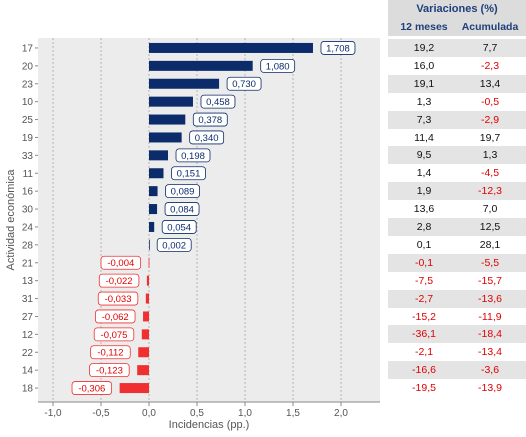  I want to click on x-tick-label: 0,5, so click(197, 413).